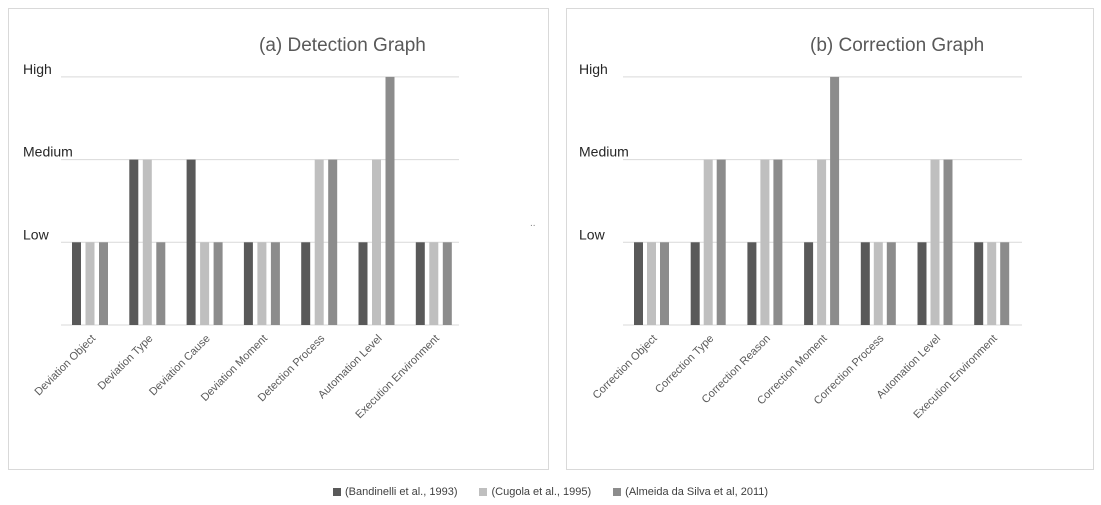 Image resolution: width=1101 pixels, height=505 pixels. Describe the element at coordinates (697, 492) in the screenshot. I see `legend-label-almeida: (Almeida da Silva et al, 2011)` at that location.